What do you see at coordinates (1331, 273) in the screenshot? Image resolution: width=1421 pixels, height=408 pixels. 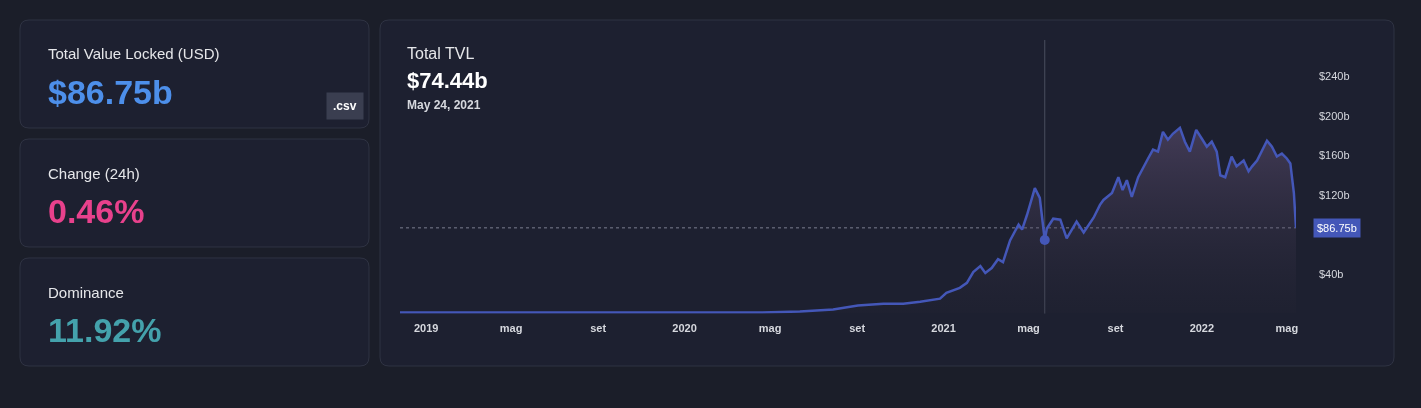 I see `y-tick-label: $40b` at bounding box center [1331, 273].